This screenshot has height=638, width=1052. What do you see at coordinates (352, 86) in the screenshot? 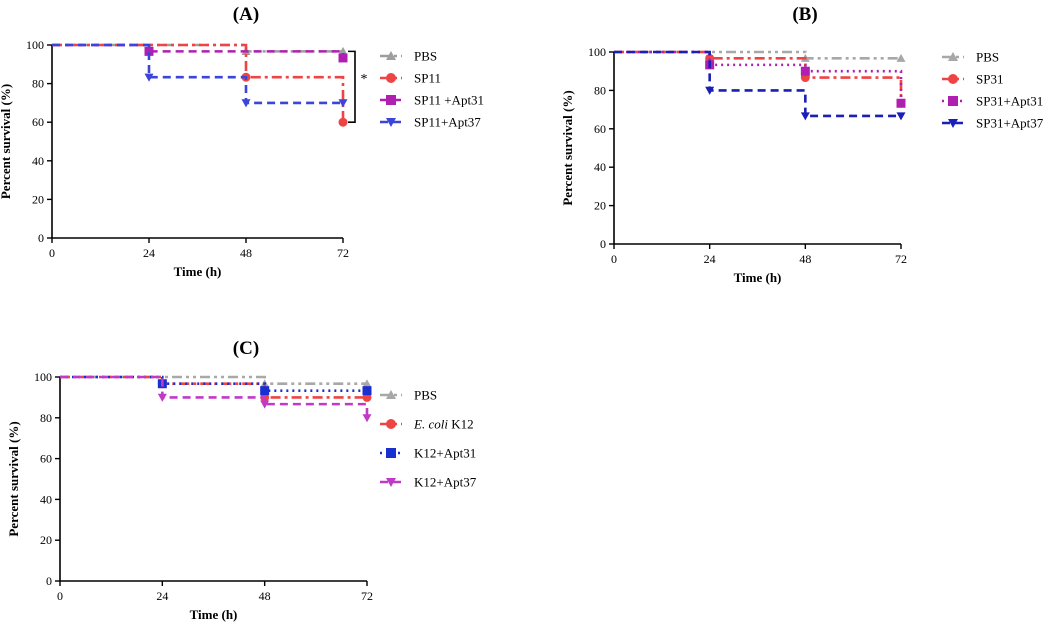
I see `significance-bracket` at bounding box center [352, 86].